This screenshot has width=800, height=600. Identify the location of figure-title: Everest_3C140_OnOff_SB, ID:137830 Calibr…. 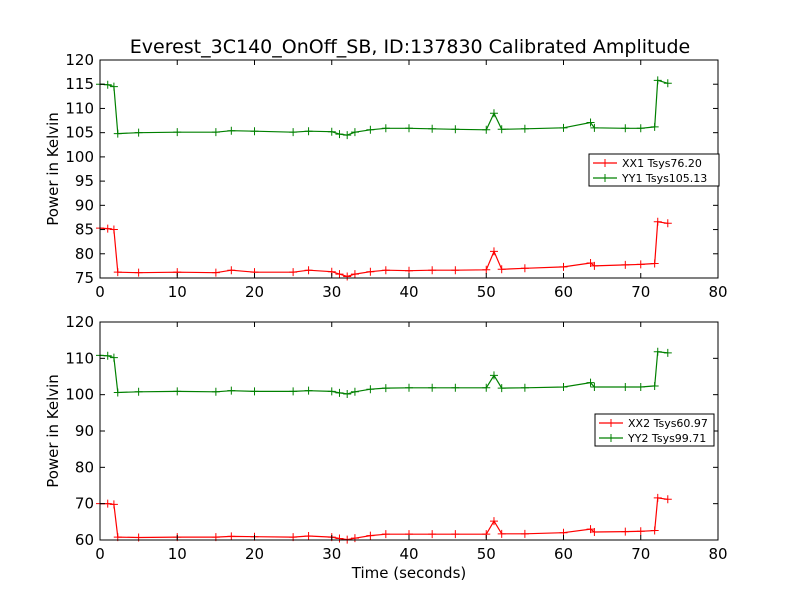
(410, 47).